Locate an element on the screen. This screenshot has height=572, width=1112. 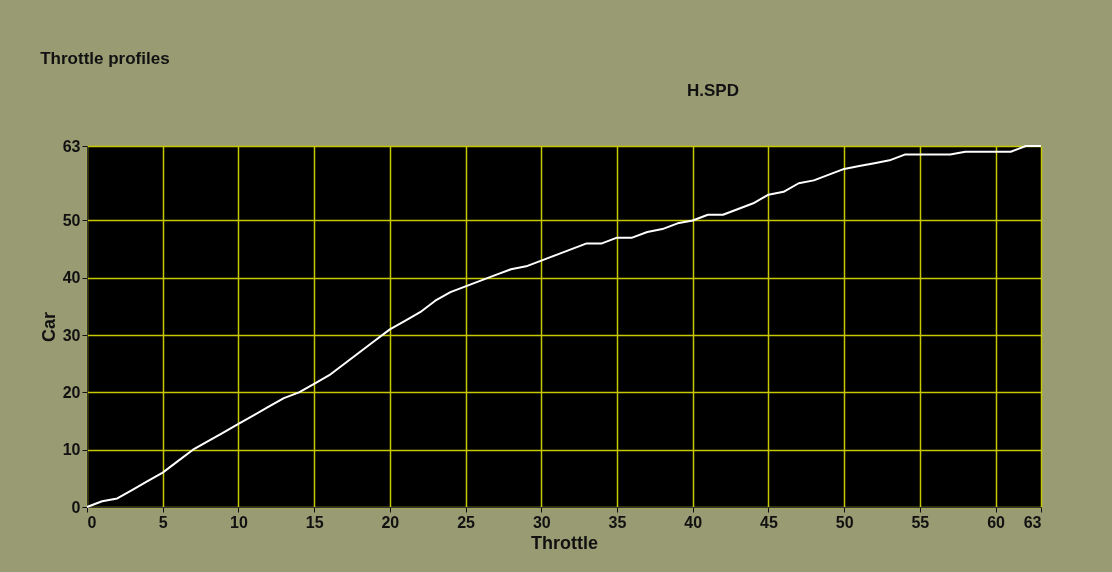
y-tick-label: 30 is located at coordinates (71, 335).